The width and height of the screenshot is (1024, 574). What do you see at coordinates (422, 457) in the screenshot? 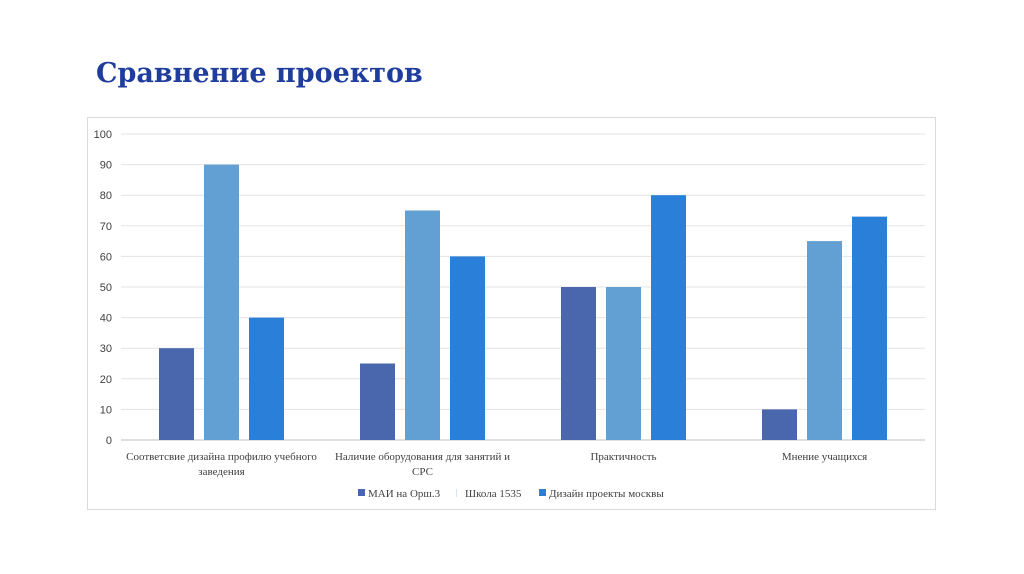
I see `x-category-label: Наличие оборудования для занятий и` at bounding box center [422, 457].